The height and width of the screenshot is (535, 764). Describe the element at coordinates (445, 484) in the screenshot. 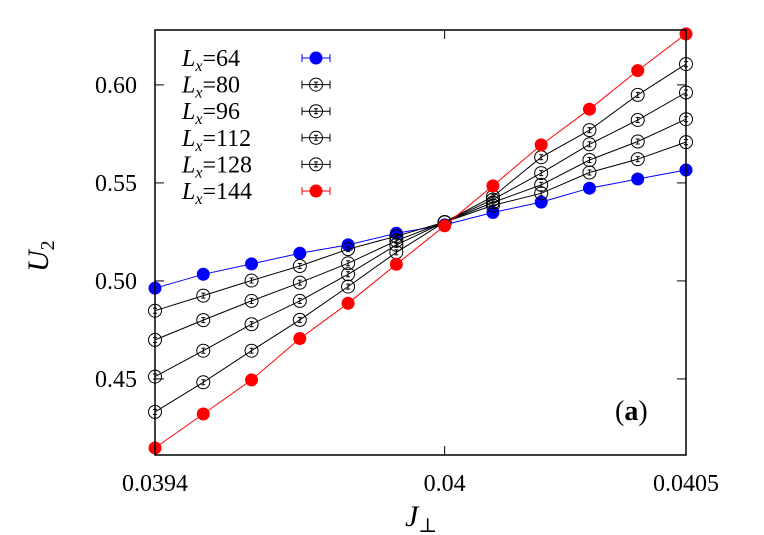

I see `x-tick-label: 0.04` at that location.